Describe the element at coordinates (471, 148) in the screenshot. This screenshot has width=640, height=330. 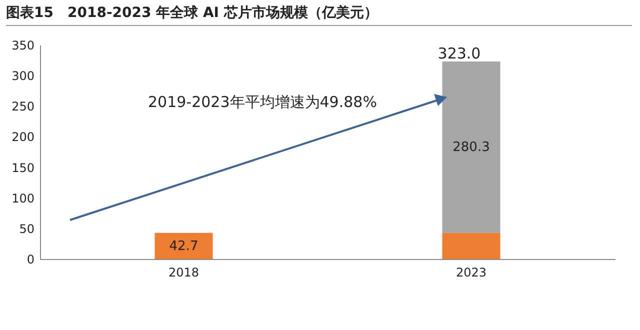
I see `data-label: 280.3` at that location.